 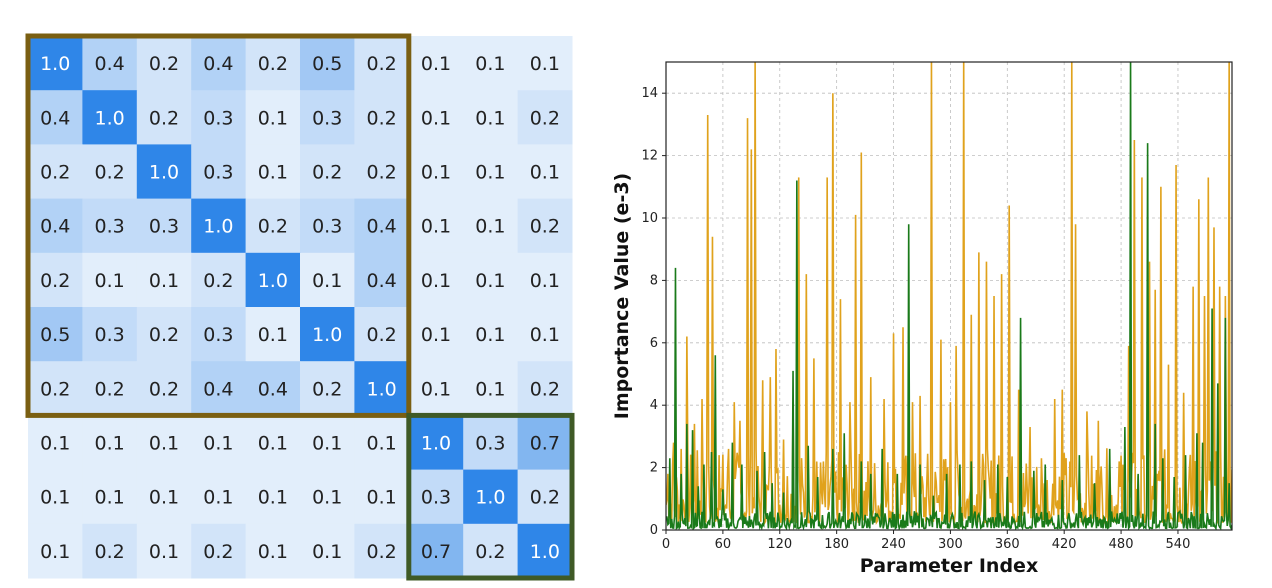 What do you see at coordinates (926, 541) in the screenshot?
I see `x-axis-ticks: 0 60 120 180 240 300 360 420 480 540` at bounding box center [926, 541].